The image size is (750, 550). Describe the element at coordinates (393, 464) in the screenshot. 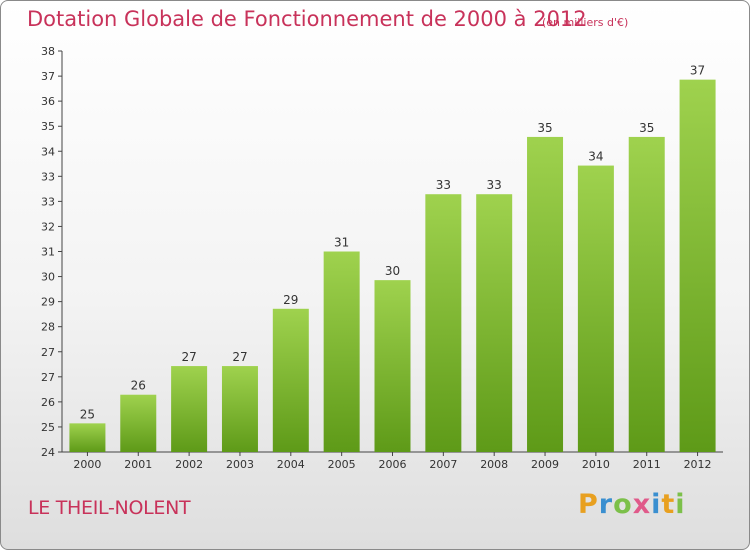

I see `x-tick-label-2006: 2006` at that location.